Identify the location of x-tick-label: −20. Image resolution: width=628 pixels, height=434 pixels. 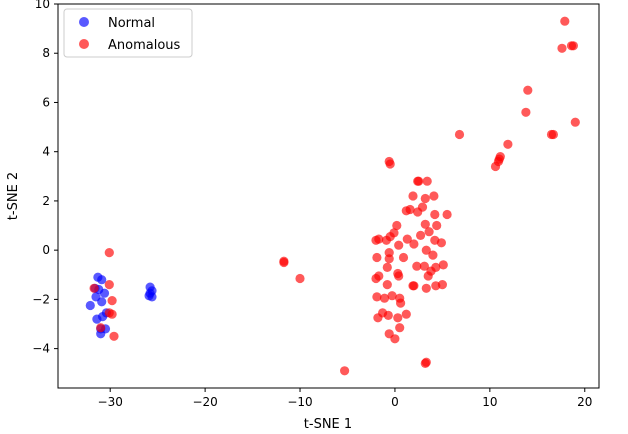
(204, 402).